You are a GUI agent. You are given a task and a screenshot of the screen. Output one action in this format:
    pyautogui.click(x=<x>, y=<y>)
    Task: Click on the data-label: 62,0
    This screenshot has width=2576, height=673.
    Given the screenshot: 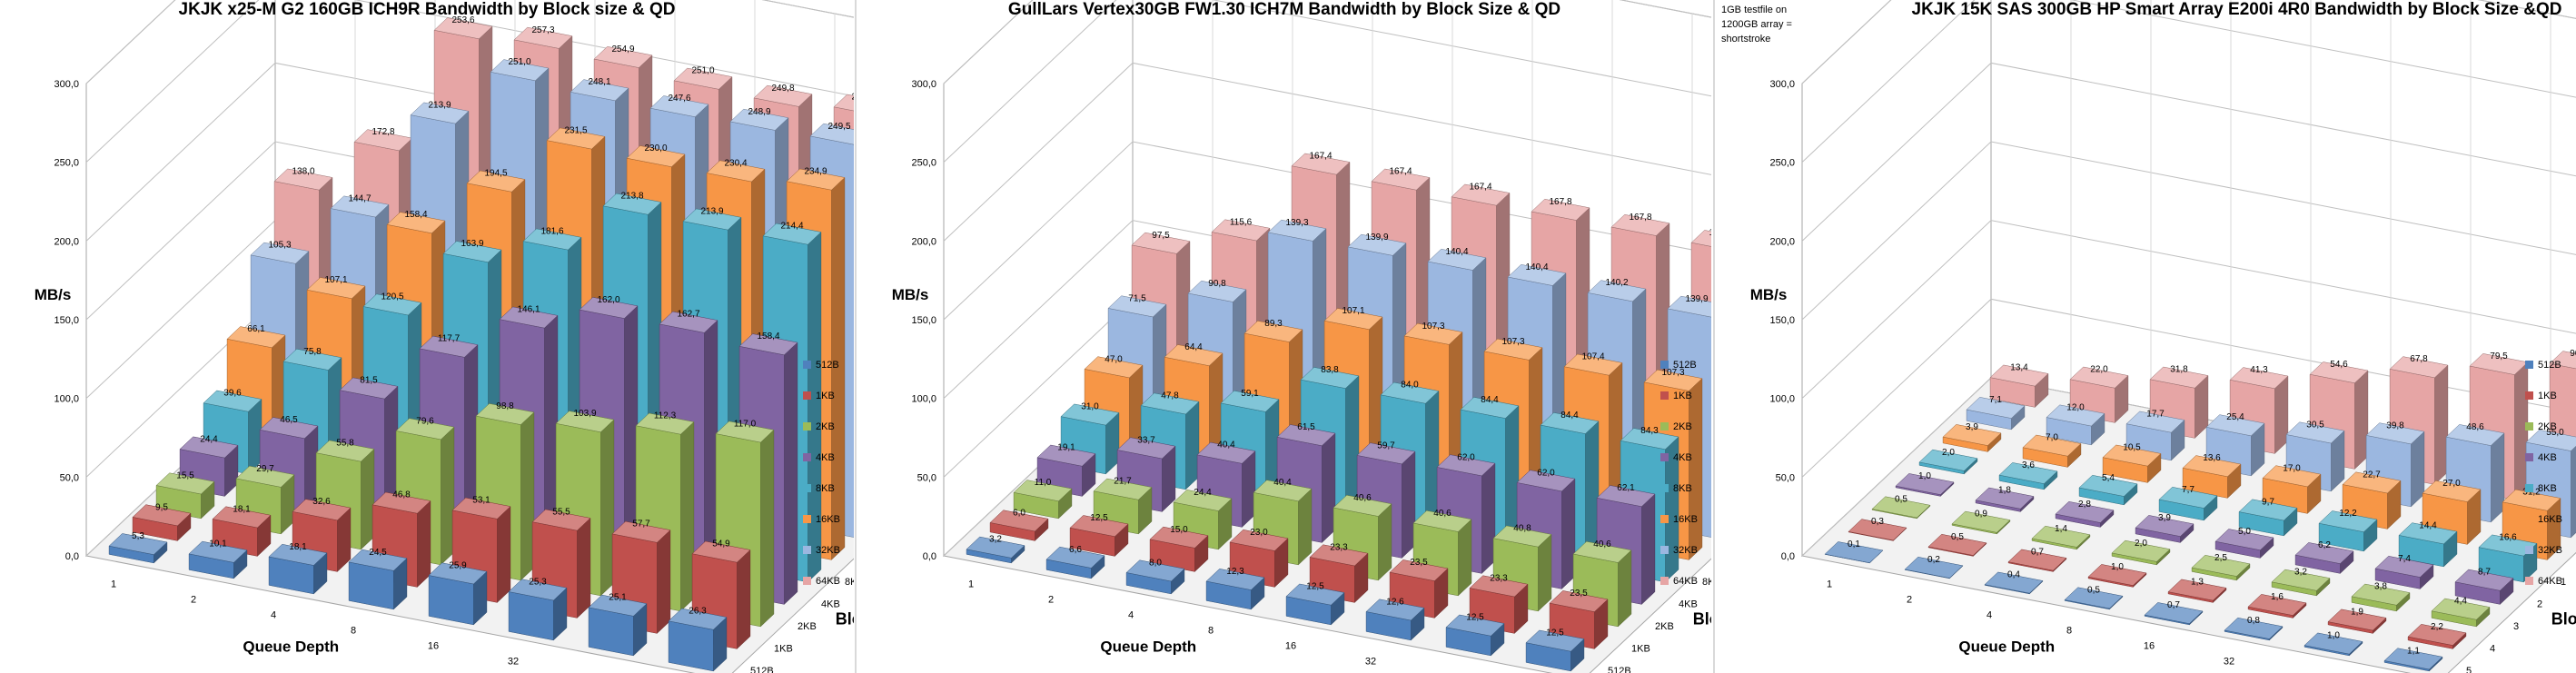 What is the action you would take?
    pyautogui.click(x=1546, y=473)
    